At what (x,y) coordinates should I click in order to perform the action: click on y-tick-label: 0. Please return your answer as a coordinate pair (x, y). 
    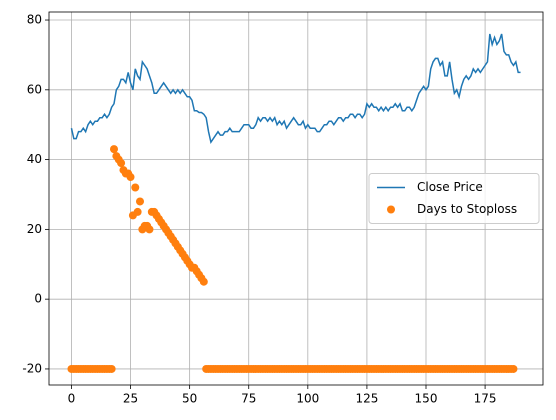
    Looking at the image, I should click on (38, 299).